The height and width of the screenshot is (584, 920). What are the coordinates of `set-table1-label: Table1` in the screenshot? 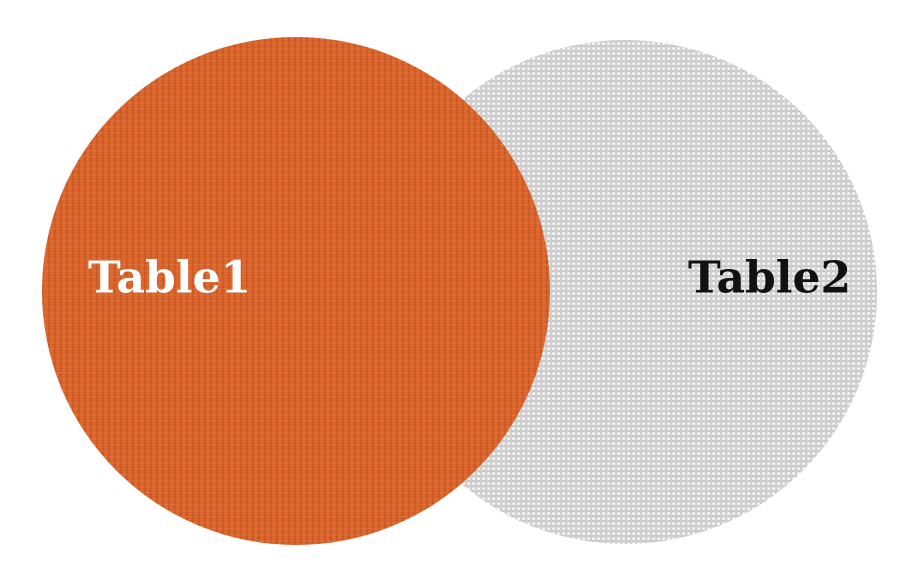 It's located at (169, 278).